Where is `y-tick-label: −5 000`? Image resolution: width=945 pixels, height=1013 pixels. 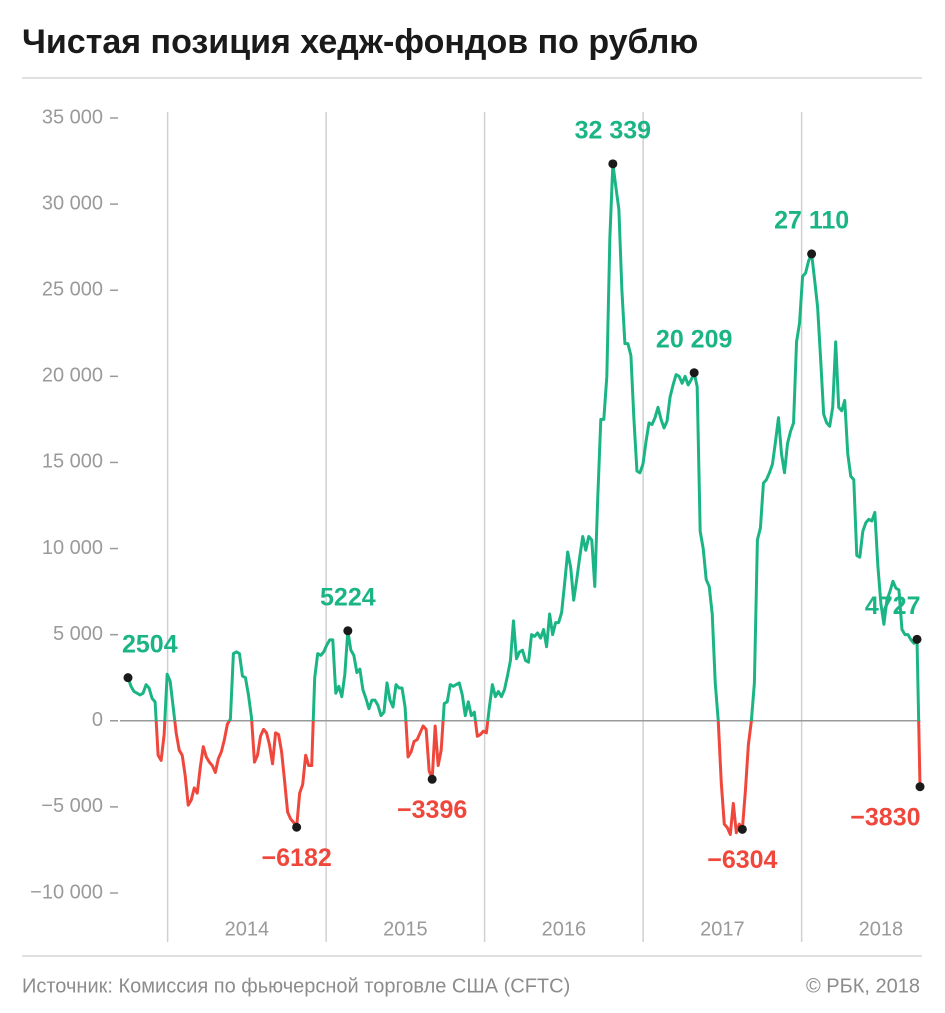
y-tick-label: −5 000 is located at coordinates (72, 806).